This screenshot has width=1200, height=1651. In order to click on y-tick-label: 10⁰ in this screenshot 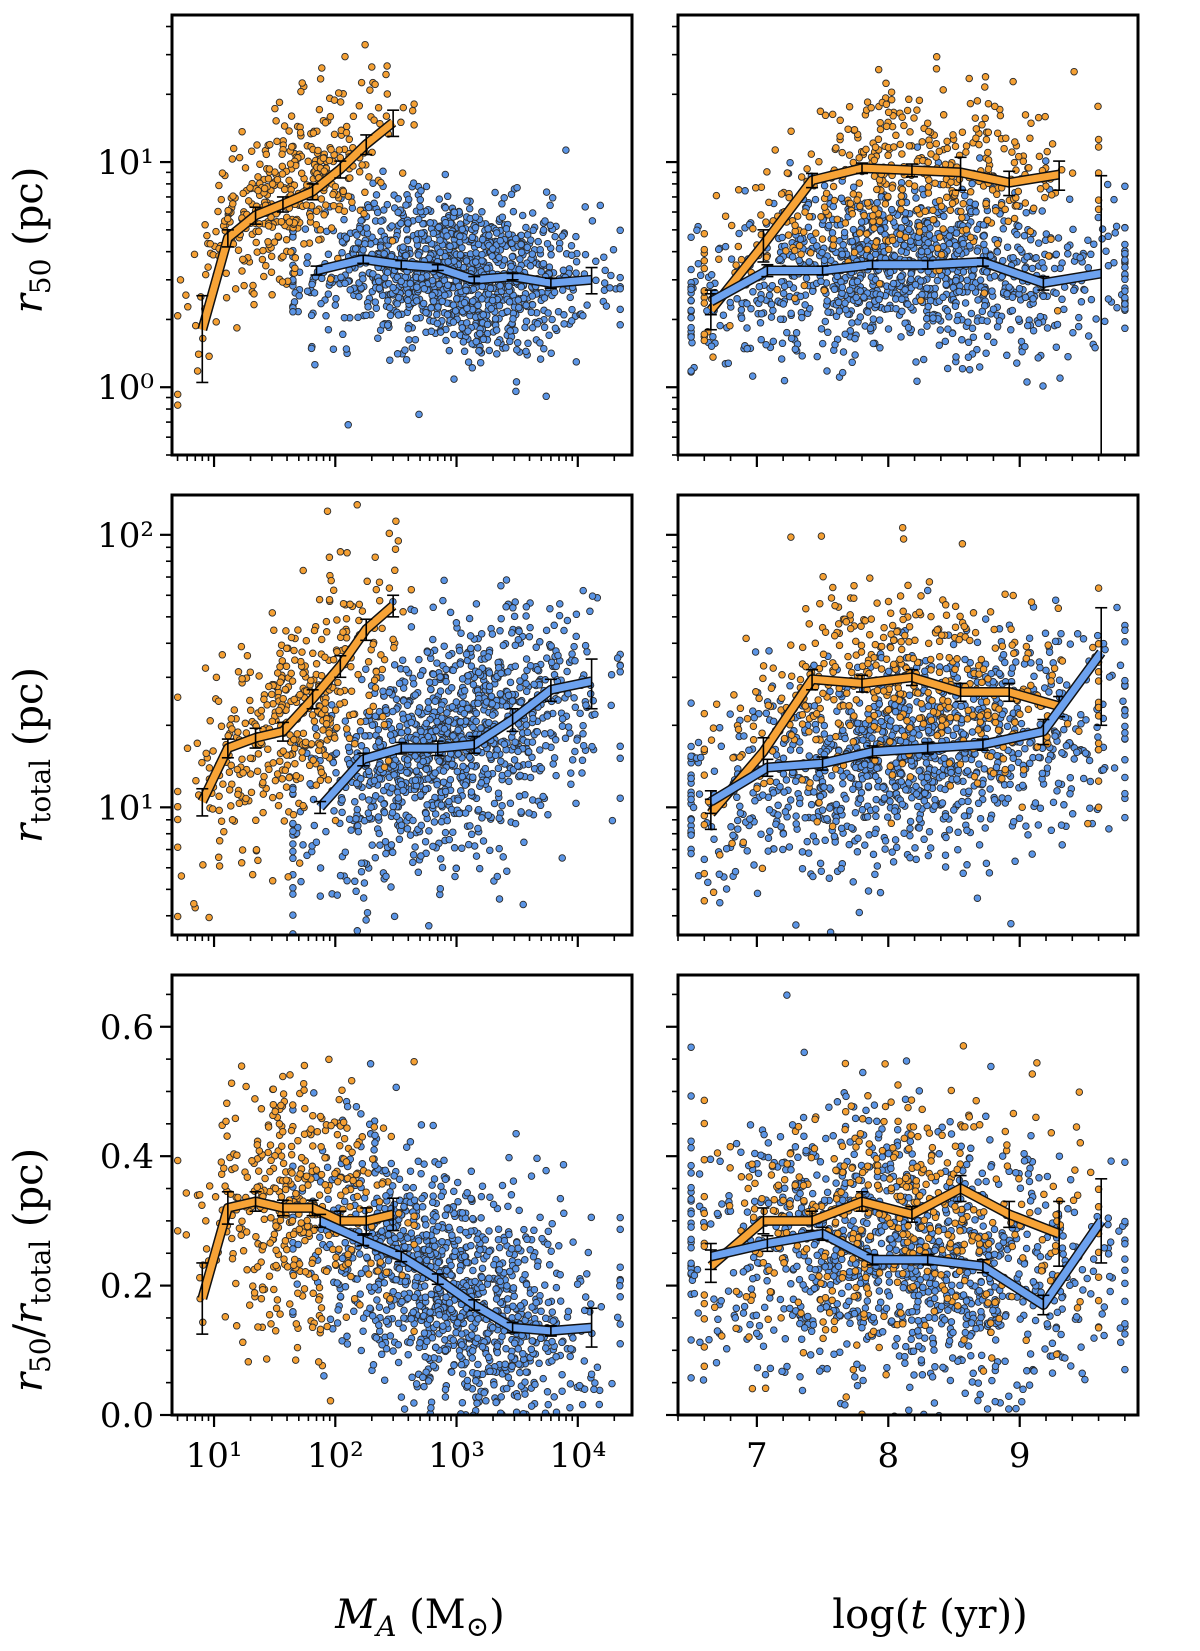, I will do `click(125, 388)`.